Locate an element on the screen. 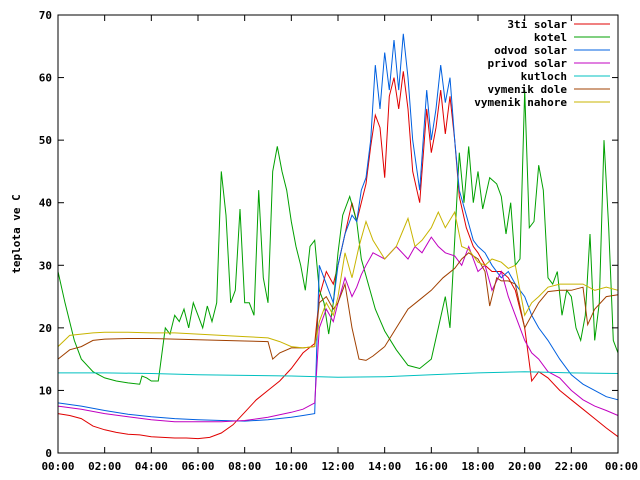 The width and height of the screenshot is (640, 480). legend-label-1: kotel is located at coordinates (550, 37).